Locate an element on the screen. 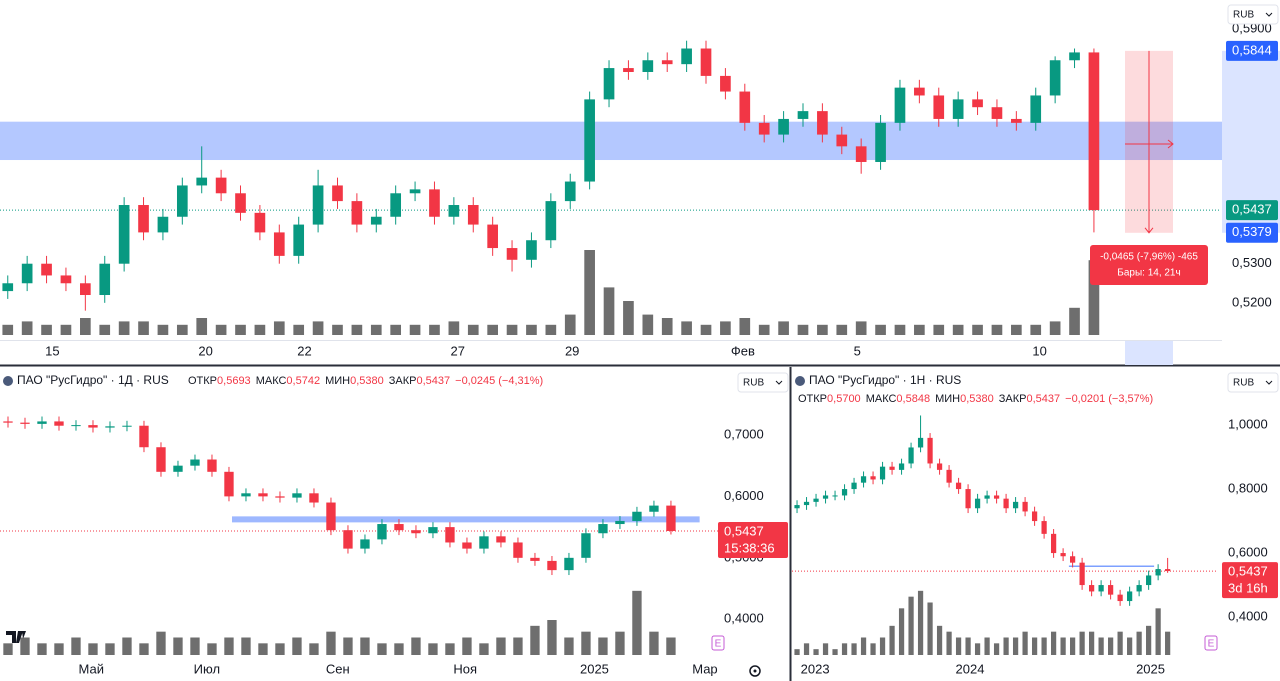 This screenshot has height=681, width=1280. stat-value: 0,5700 is located at coordinates (844, 399).